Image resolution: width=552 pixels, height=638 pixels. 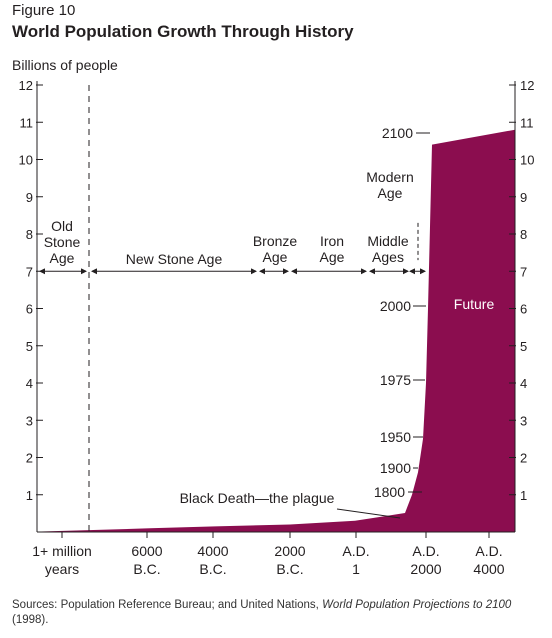 I want to click on black-death-annotation: Black Death—the plague, so click(x=257, y=498).